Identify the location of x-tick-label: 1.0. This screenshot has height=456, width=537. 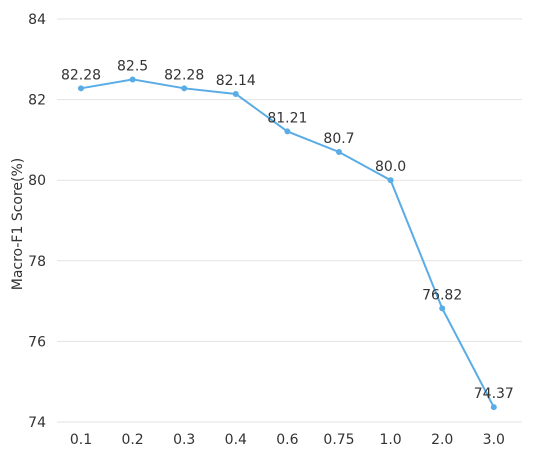
(390, 440).